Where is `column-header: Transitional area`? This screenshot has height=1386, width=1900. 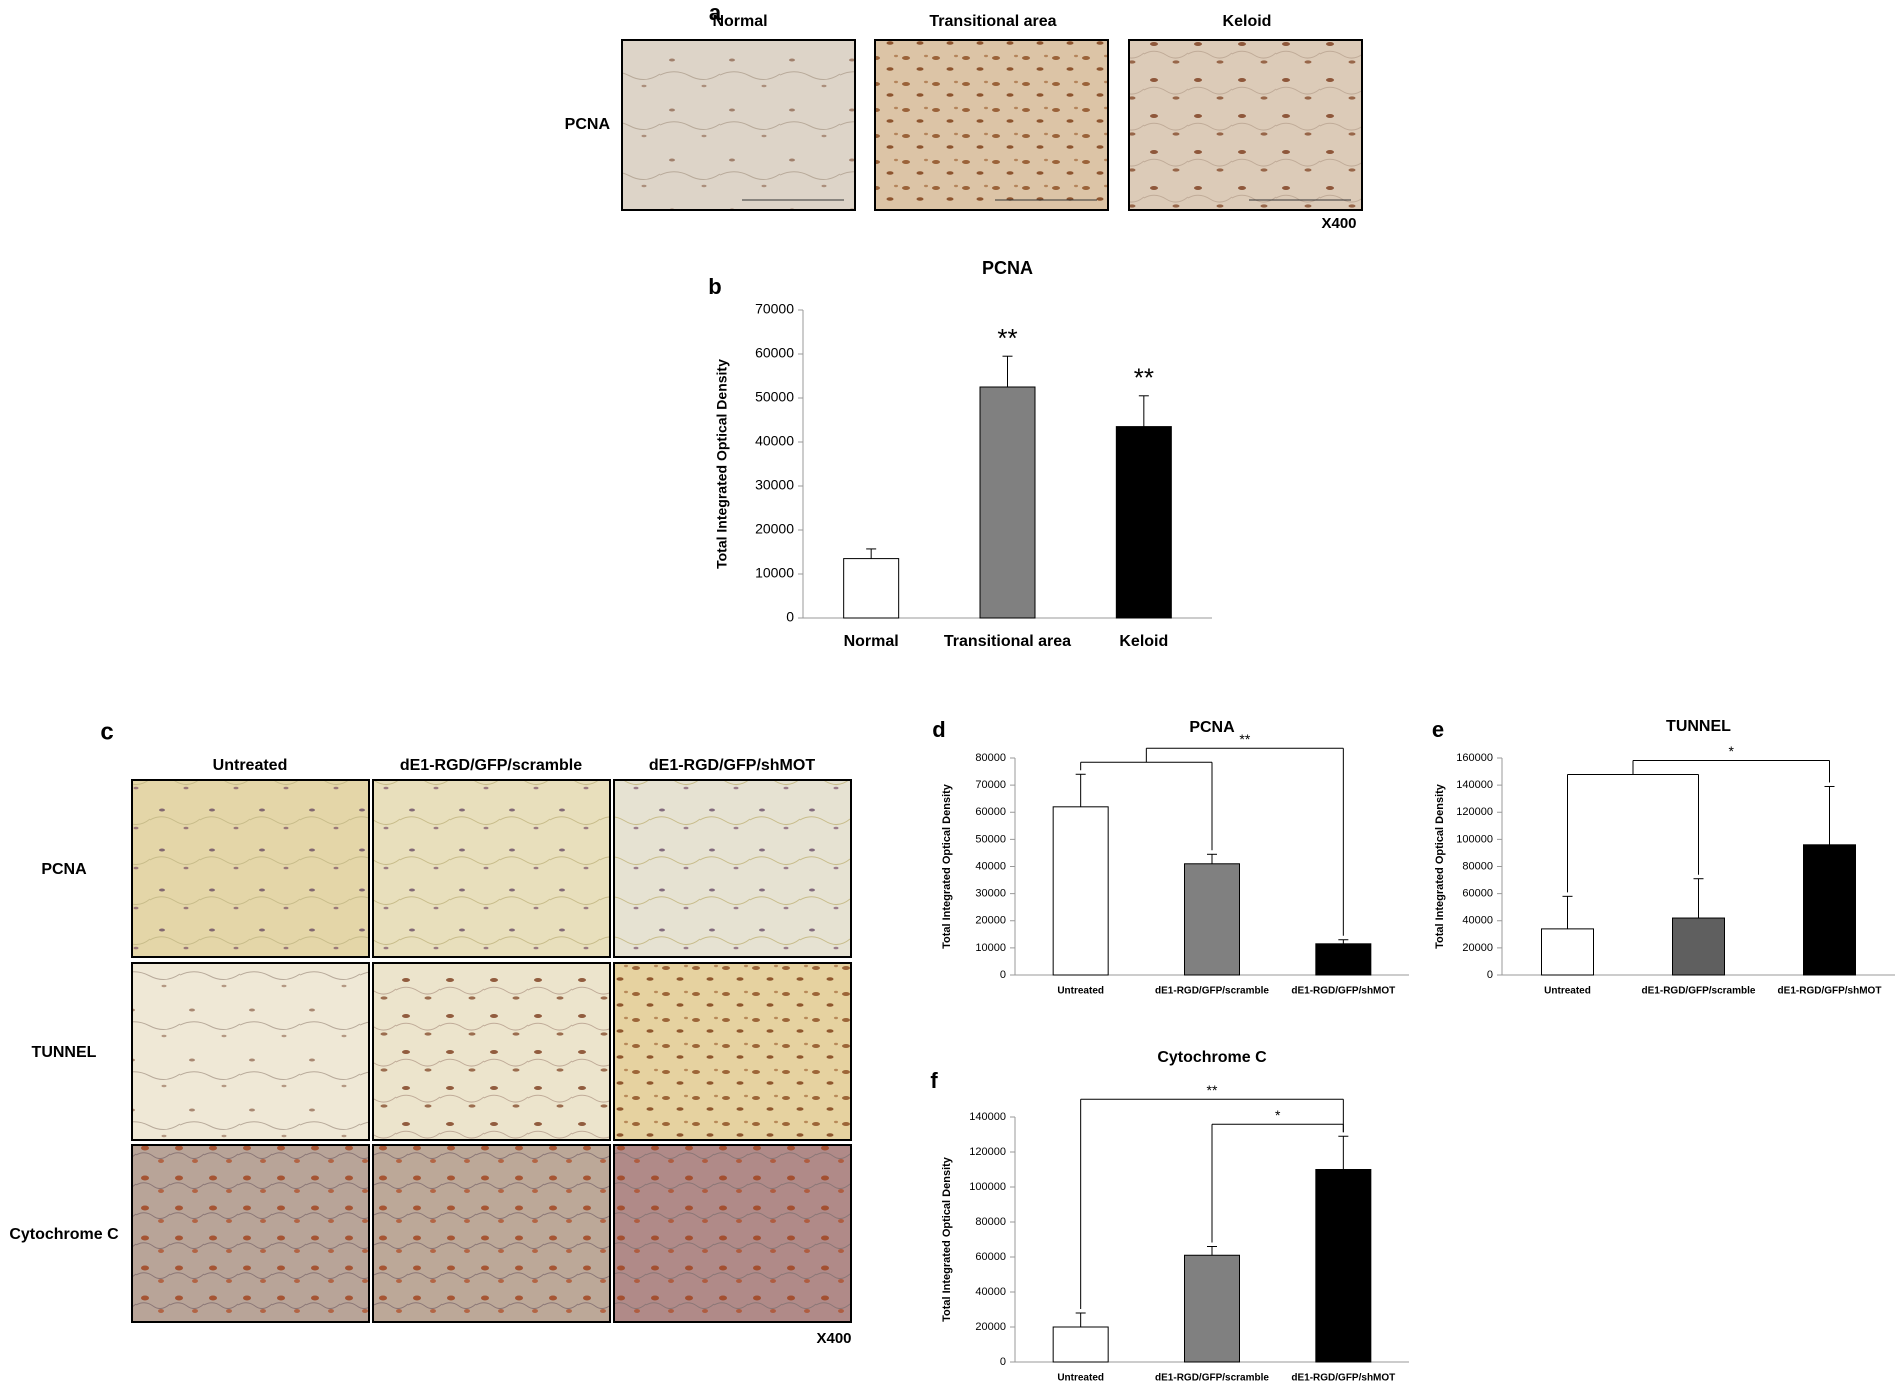
column-header: Transitional area is located at coordinates (992, 21).